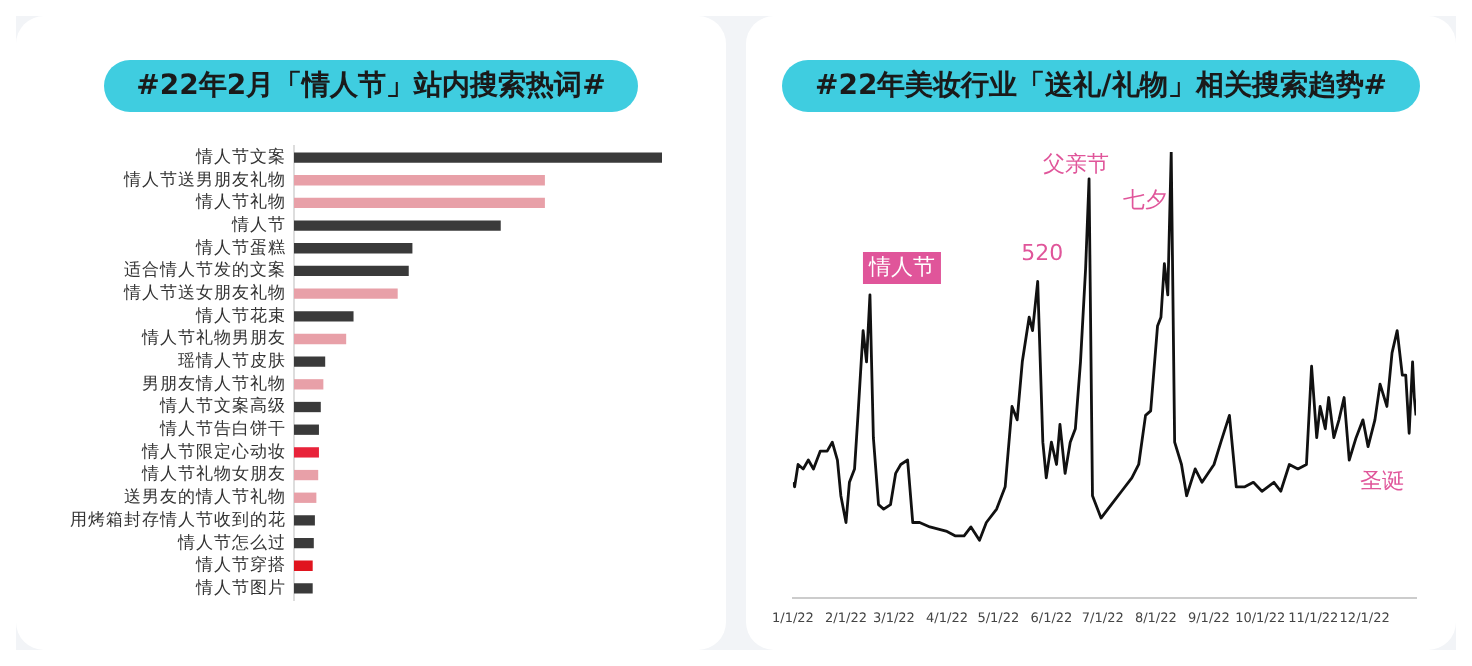 This screenshot has height=666, width=1472. Describe the element at coordinates (1381, 481) in the screenshot. I see `annotation: 圣诞` at that location.